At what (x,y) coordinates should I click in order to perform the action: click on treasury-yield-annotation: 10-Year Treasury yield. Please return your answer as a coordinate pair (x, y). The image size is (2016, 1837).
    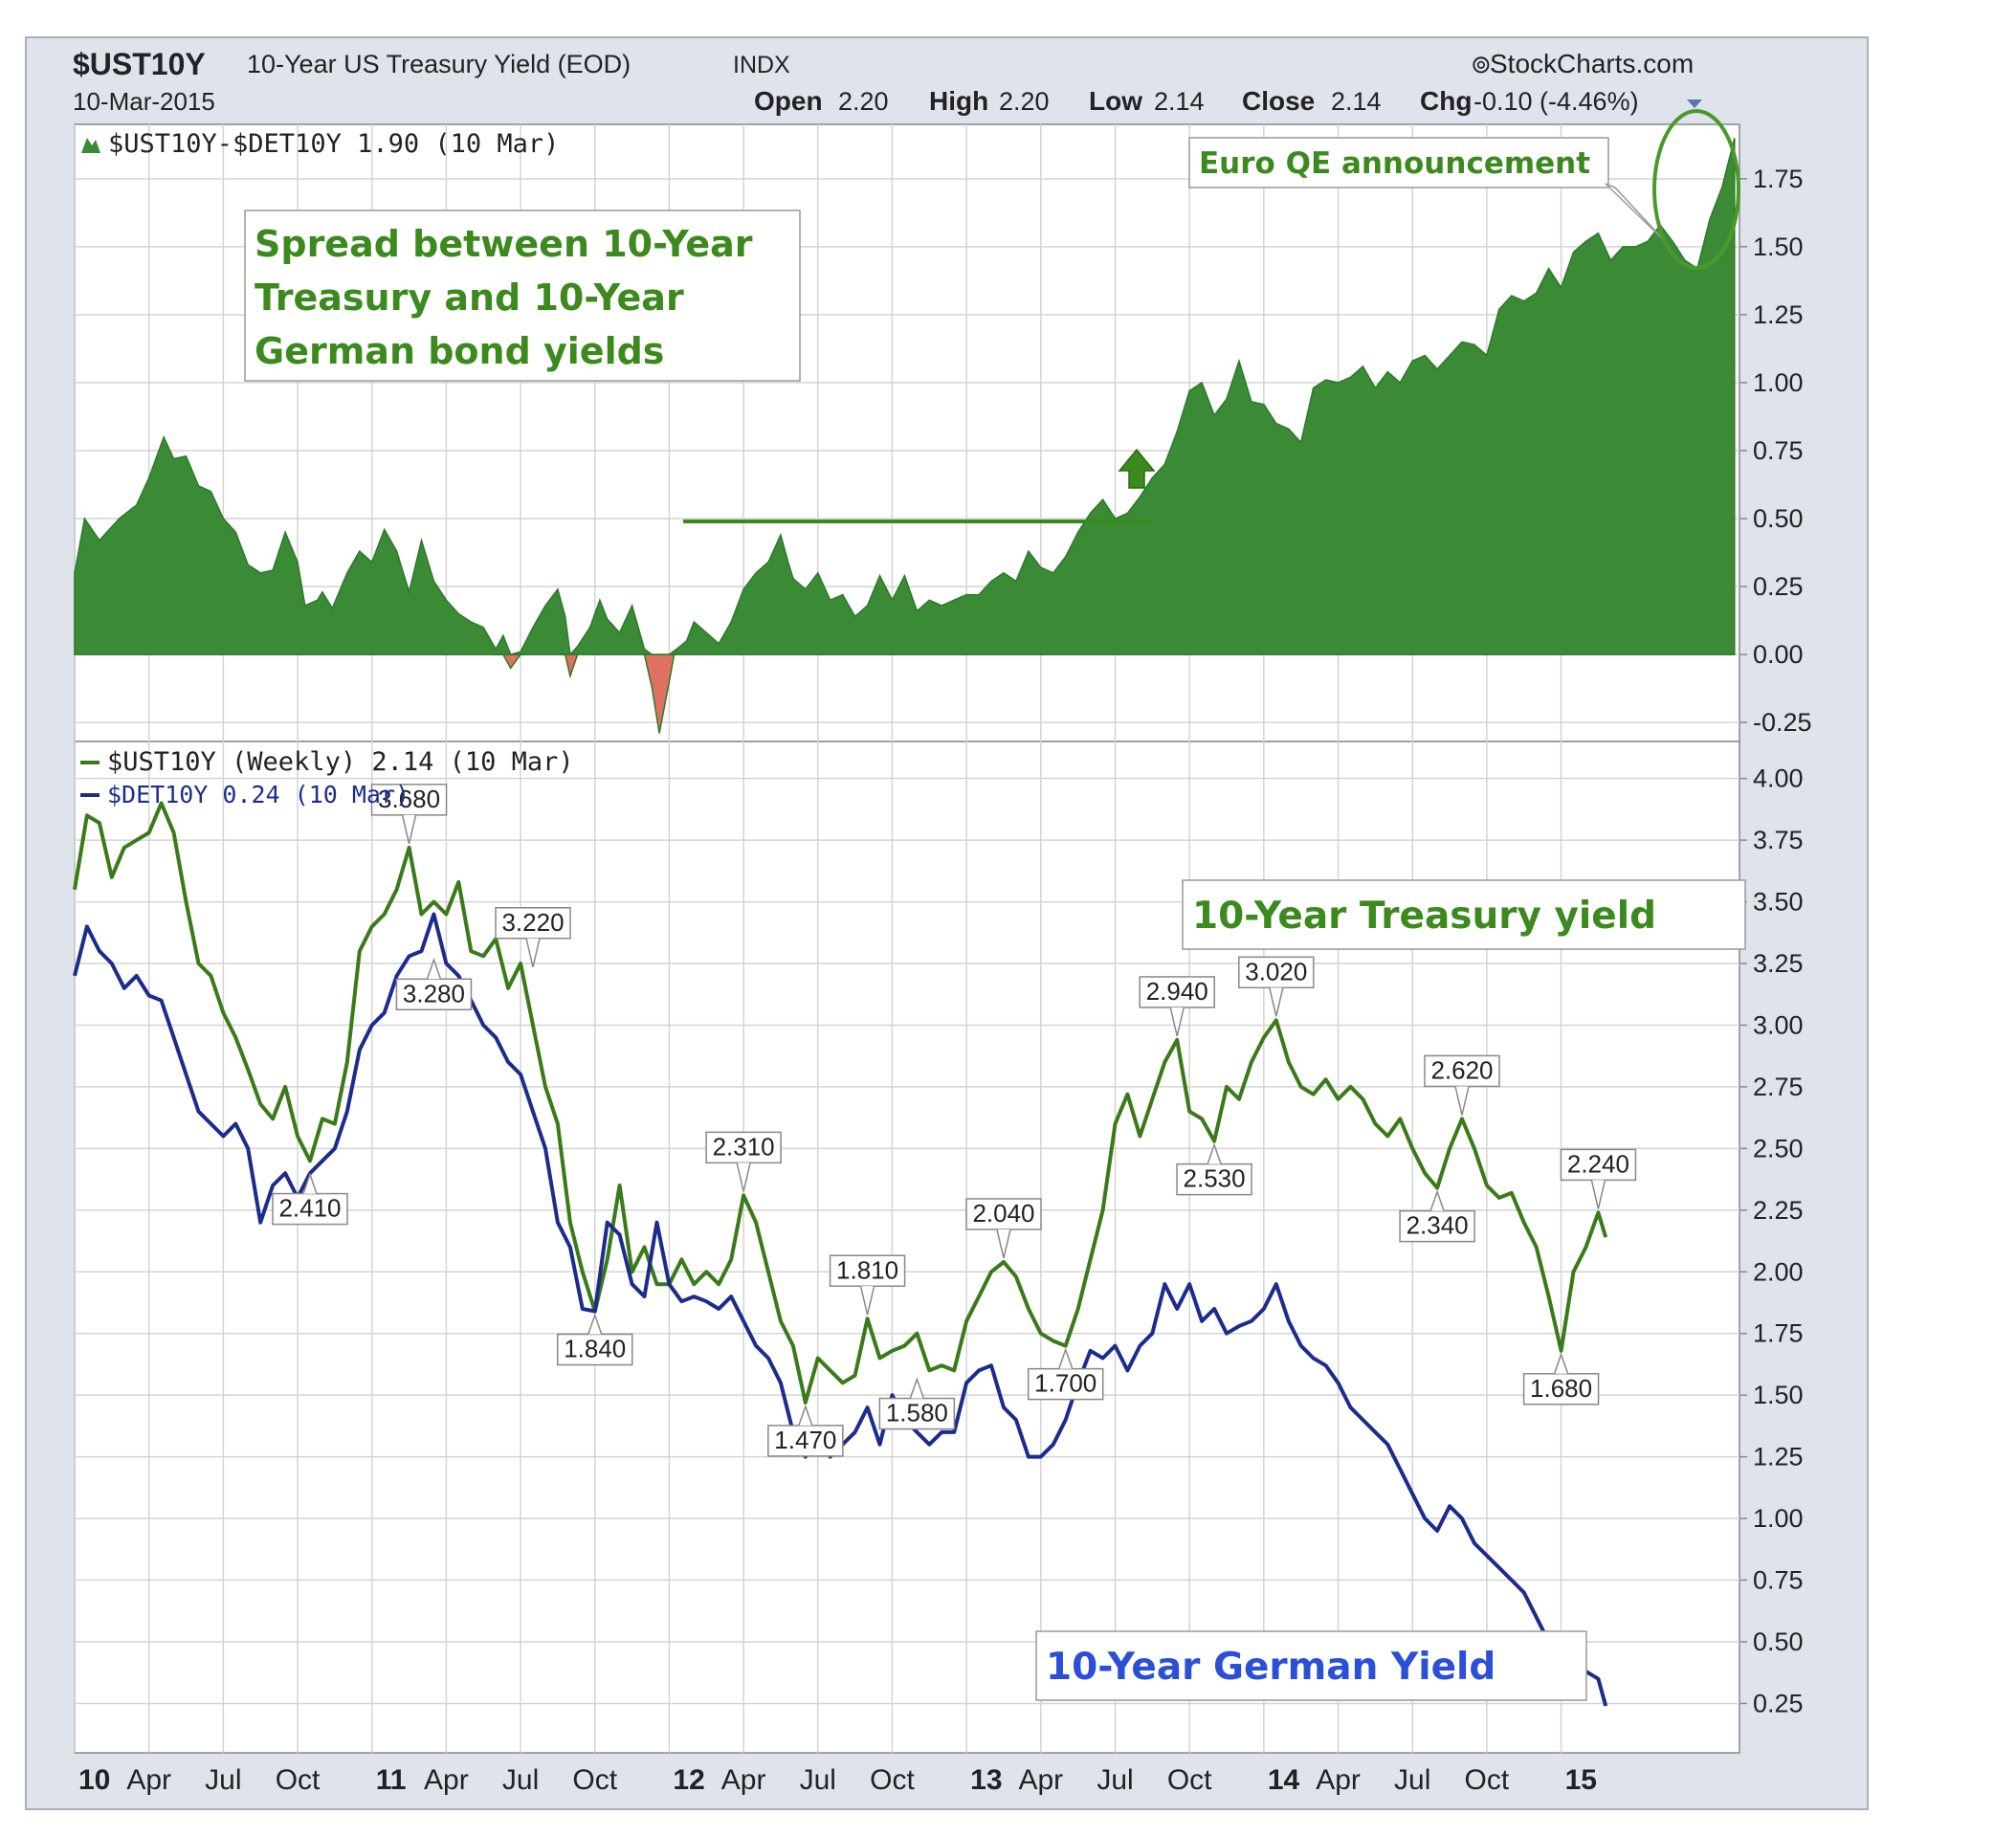
    Looking at the image, I should click on (1464, 914).